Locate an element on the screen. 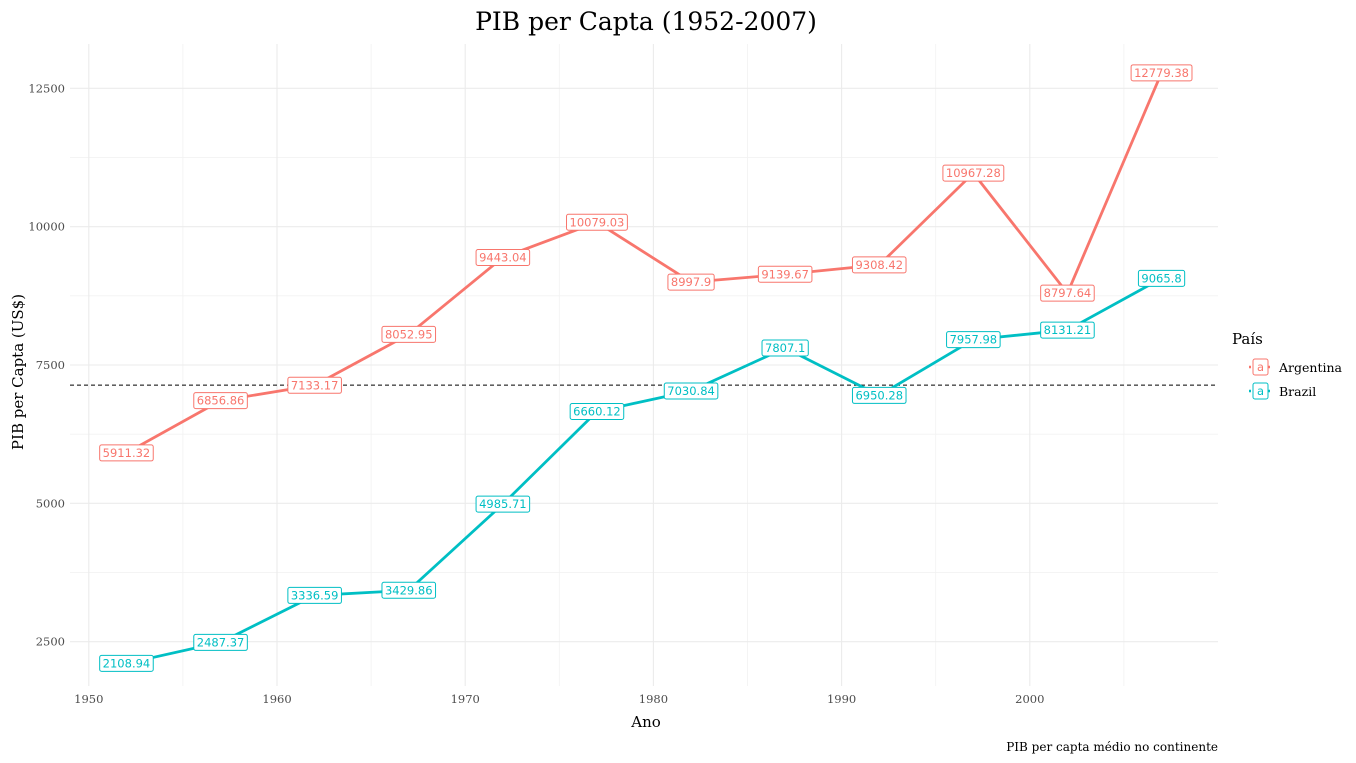 This screenshot has width=1356, height=763. data-label-text: 7133.17 is located at coordinates (315, 385).